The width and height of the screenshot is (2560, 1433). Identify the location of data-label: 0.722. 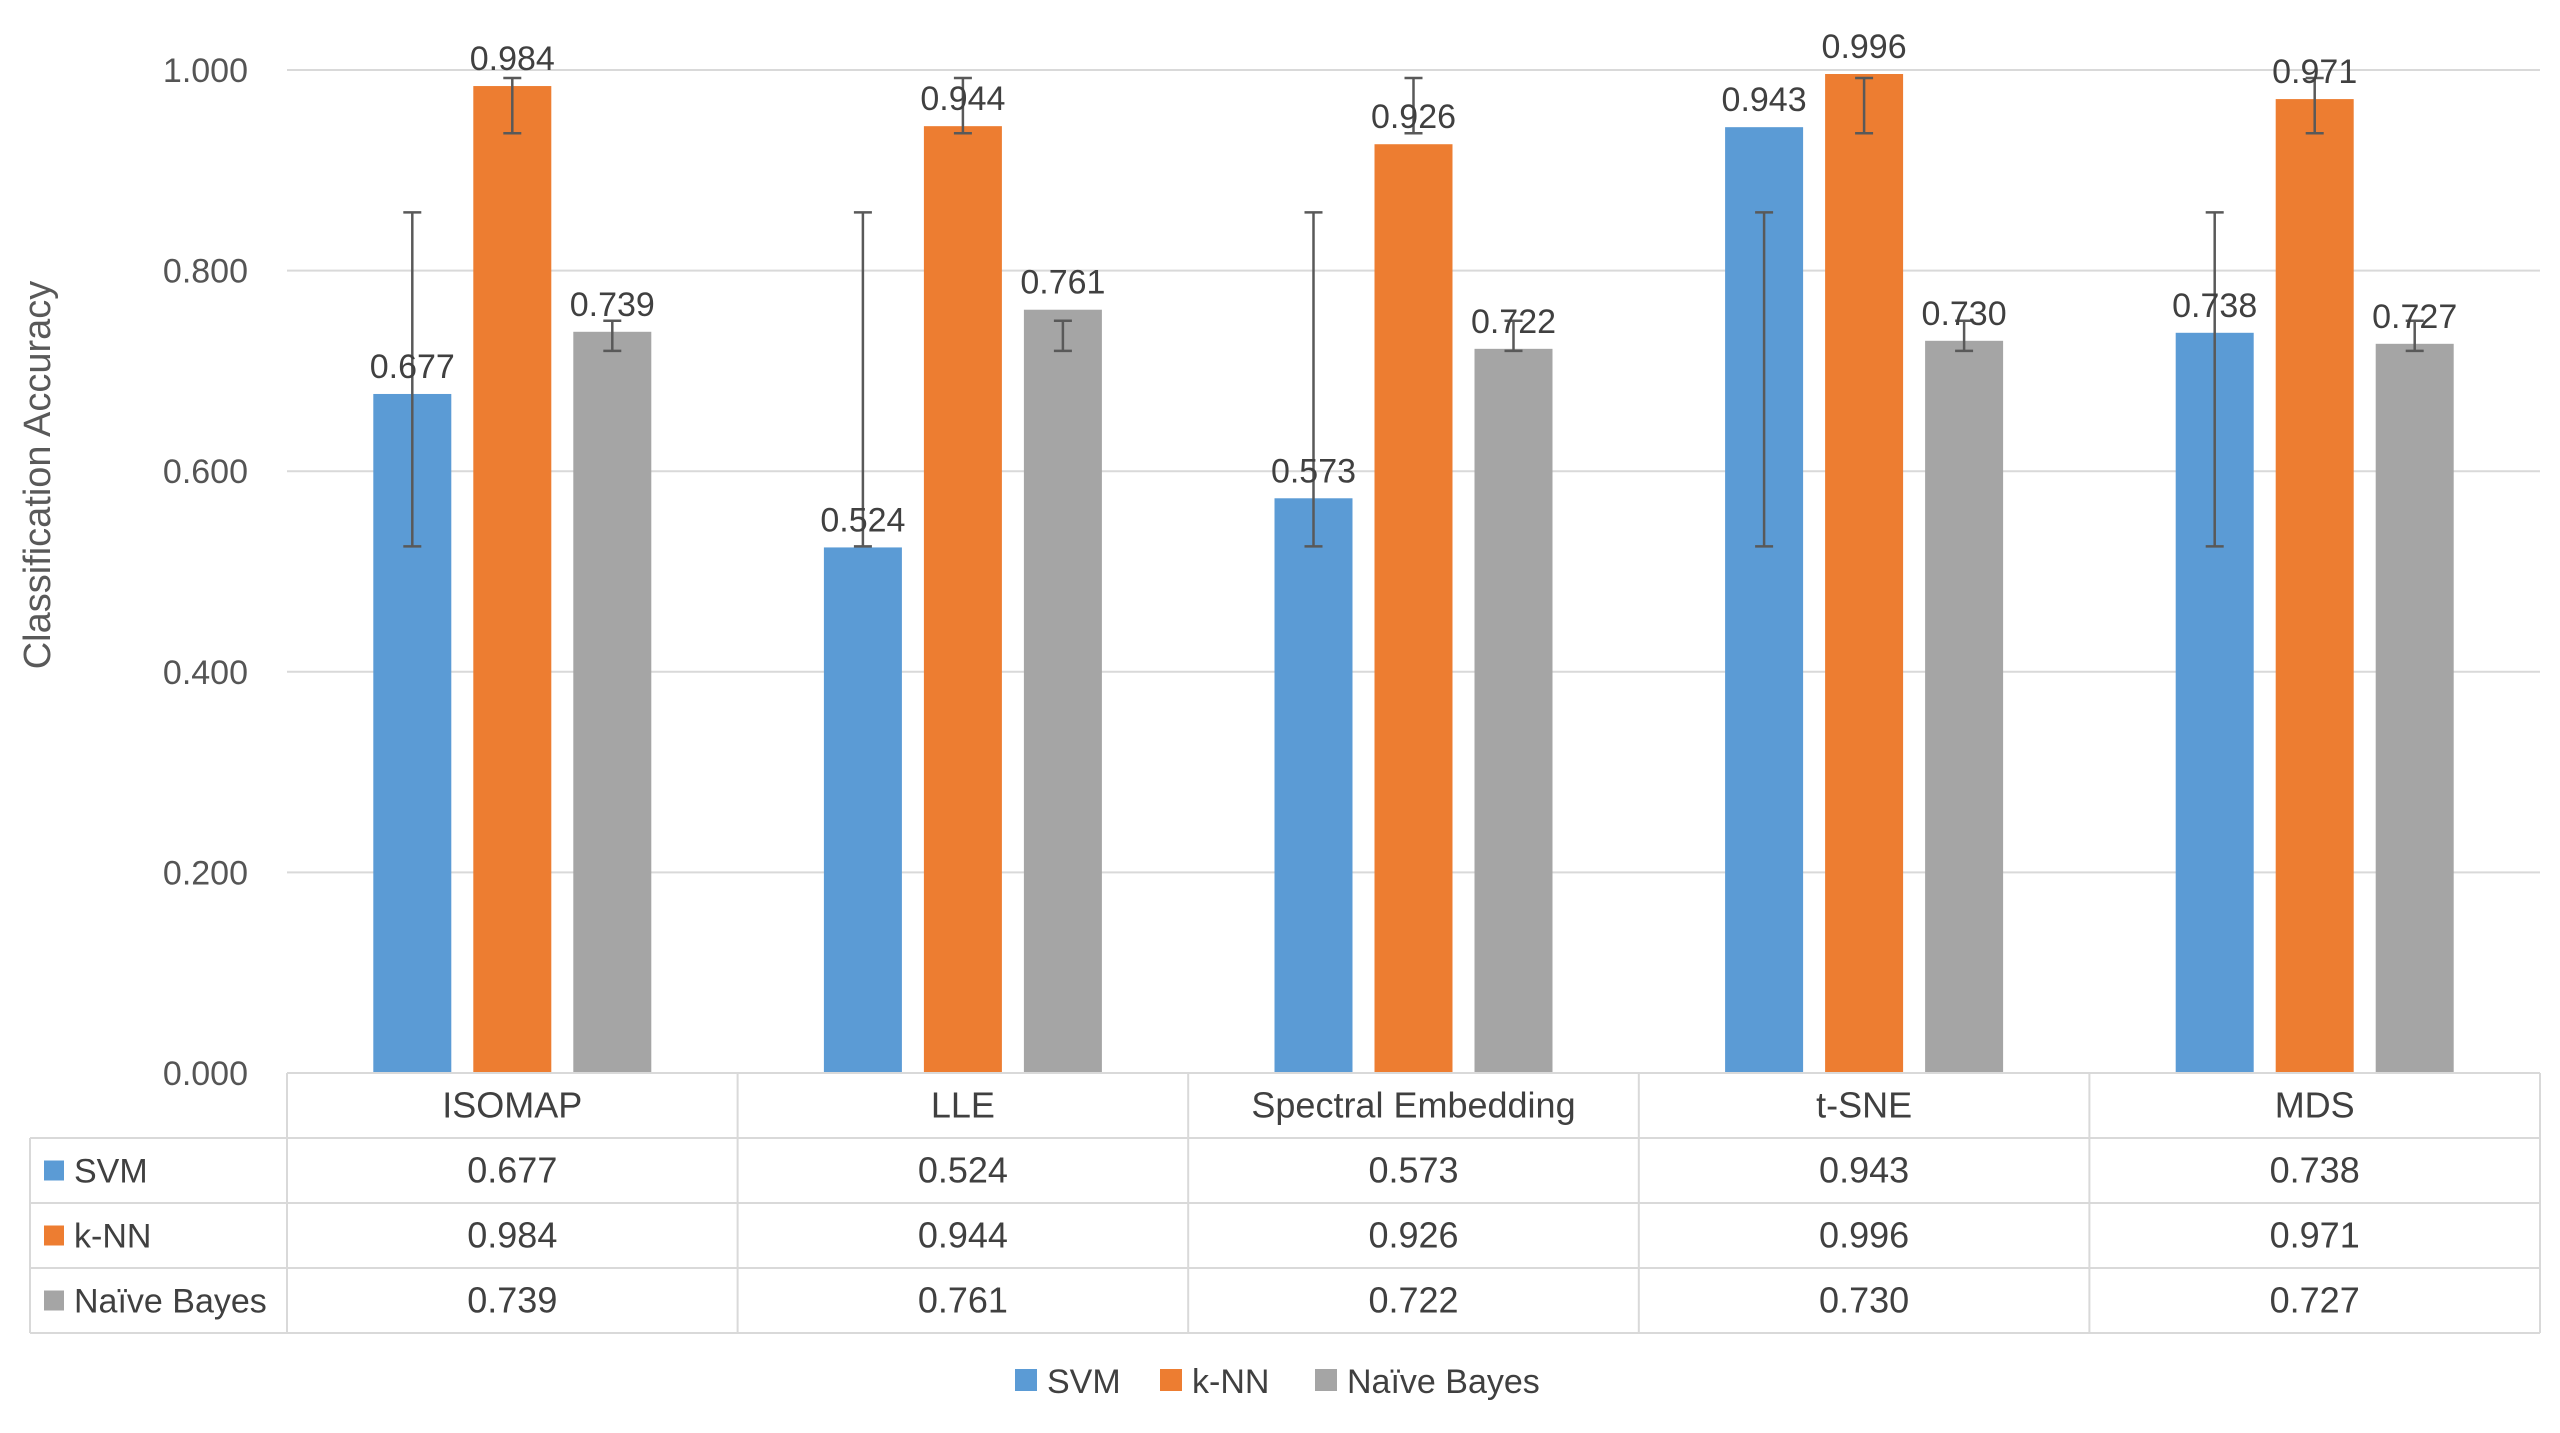
(1513, 322).